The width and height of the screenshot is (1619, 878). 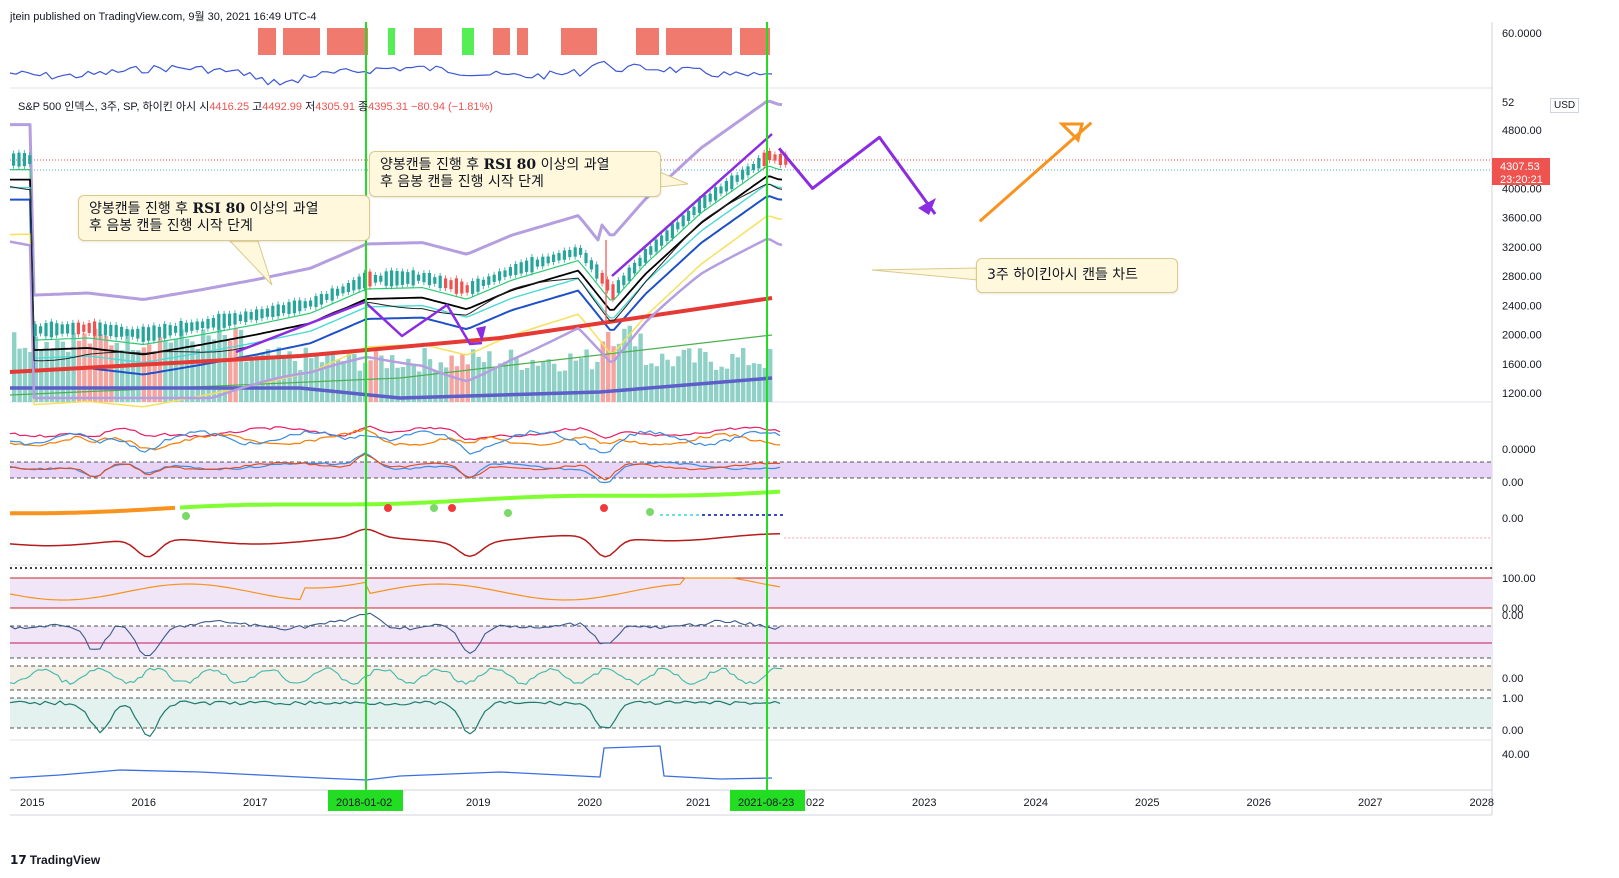 I want to click on time-label-2027: 2027, so click(x=1370, y=803).